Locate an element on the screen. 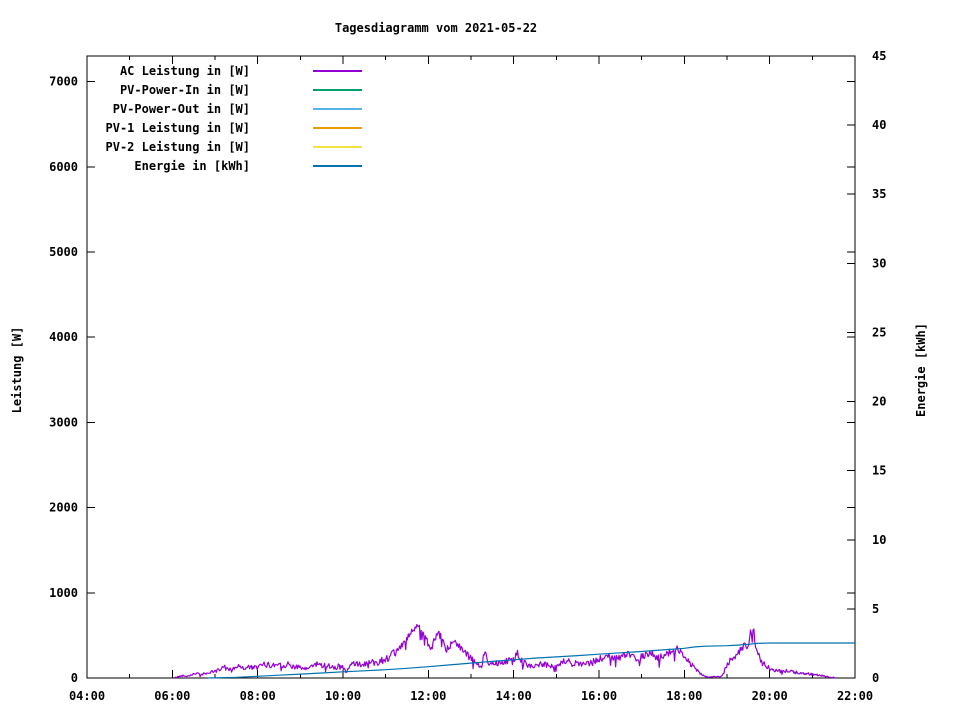 The image size is (960, 720). y1-tick-label: 7000 is located at coordinates (63, 82).